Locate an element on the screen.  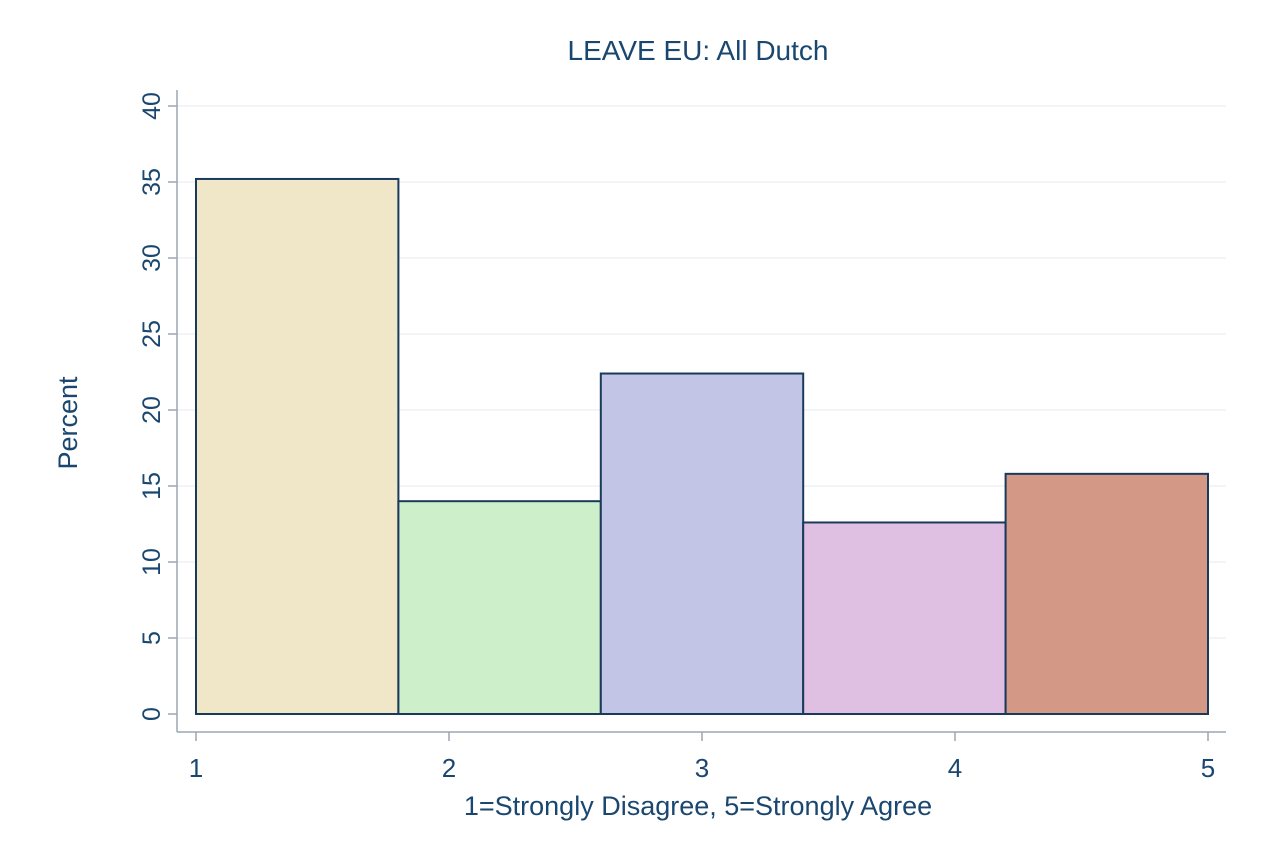
x-axis-title: 1=Strongly Disagree, 5=Strongly Agree is located at coordinates (698, 806).